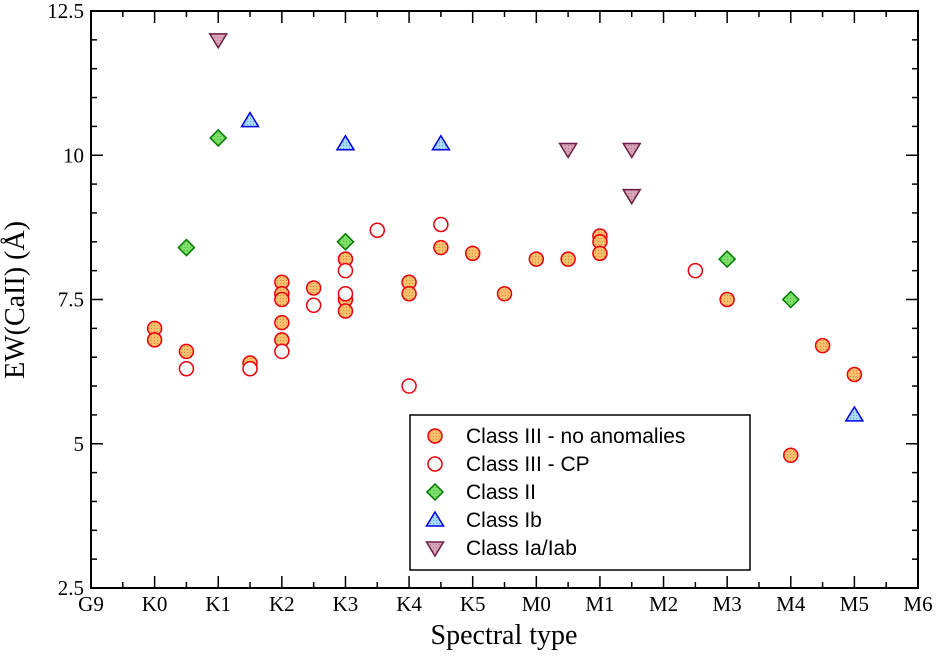  I want to click on x-tick-label: K2, so click(282, 604).